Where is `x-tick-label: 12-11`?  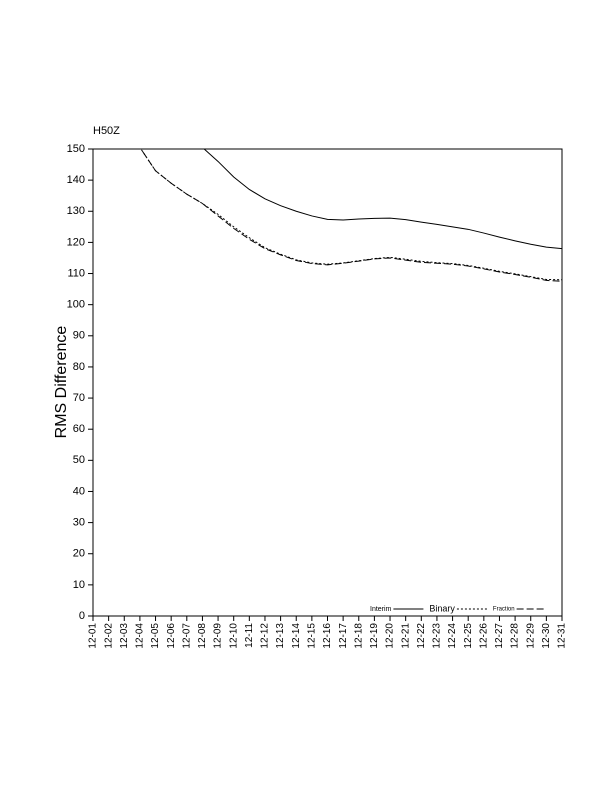 x-tick-label: 12-11 is located at coordinates (249, 635).